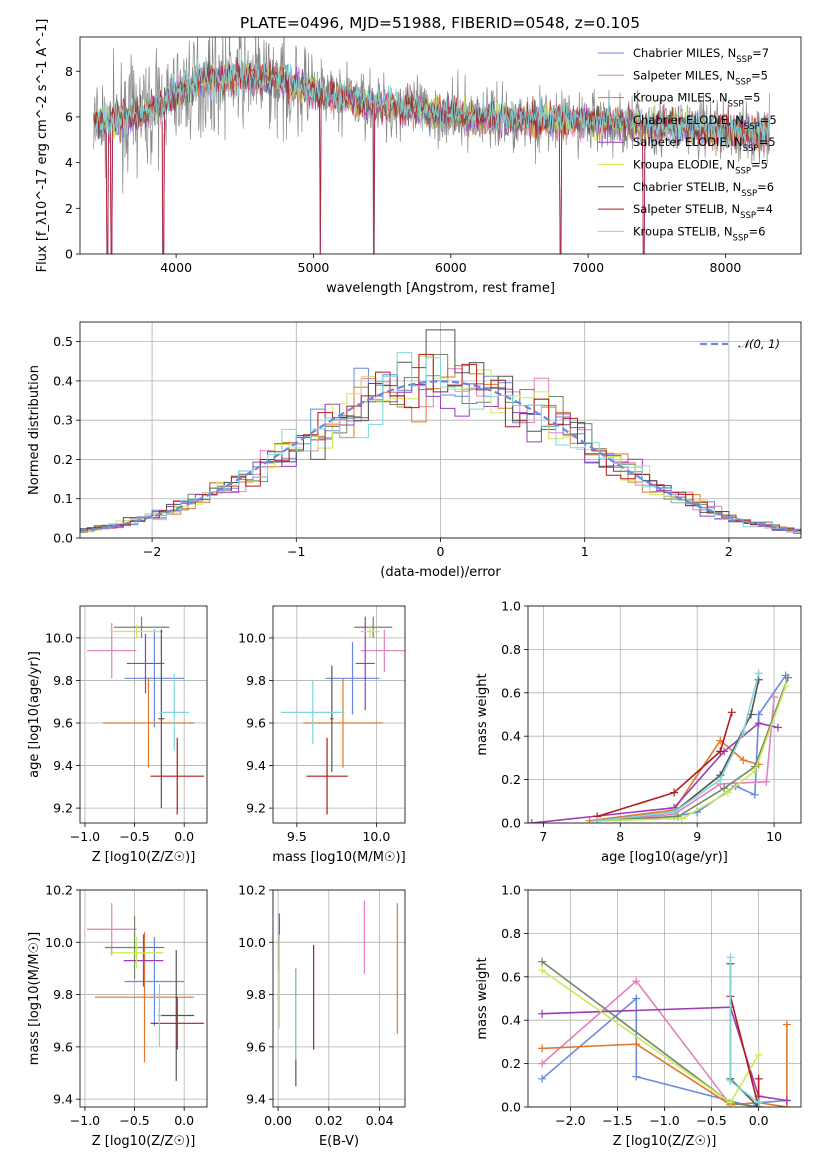  What do you see at coordinates (543, 836) in the screenshot?
I see `x-tick-label: 7` at bounding box center [543, 836].